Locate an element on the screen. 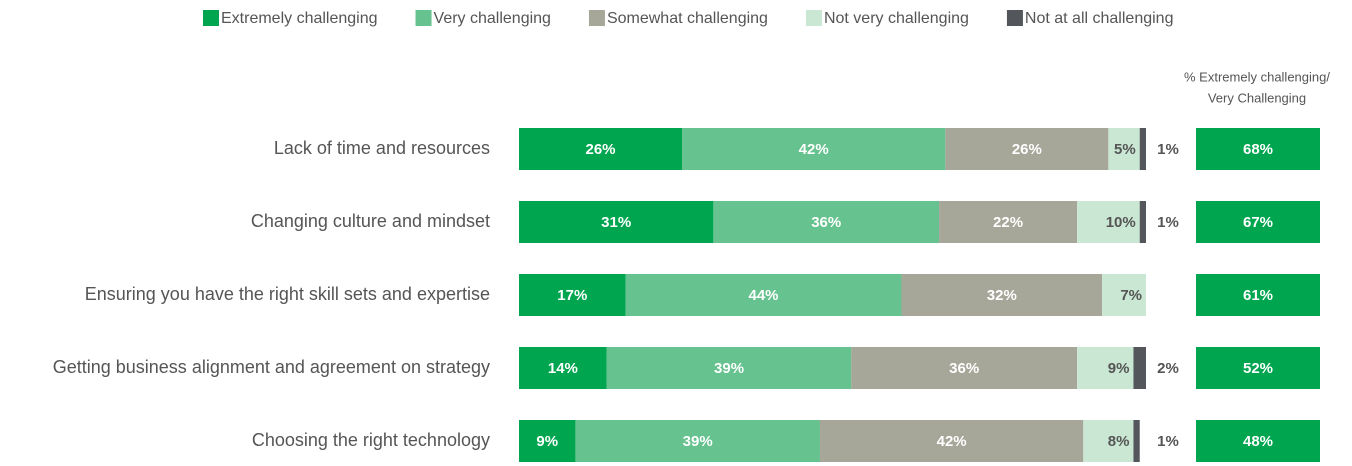 This screenshot has height=466, width=1352. category-label: Choosing the right technology is located at coordinates (371, 440).